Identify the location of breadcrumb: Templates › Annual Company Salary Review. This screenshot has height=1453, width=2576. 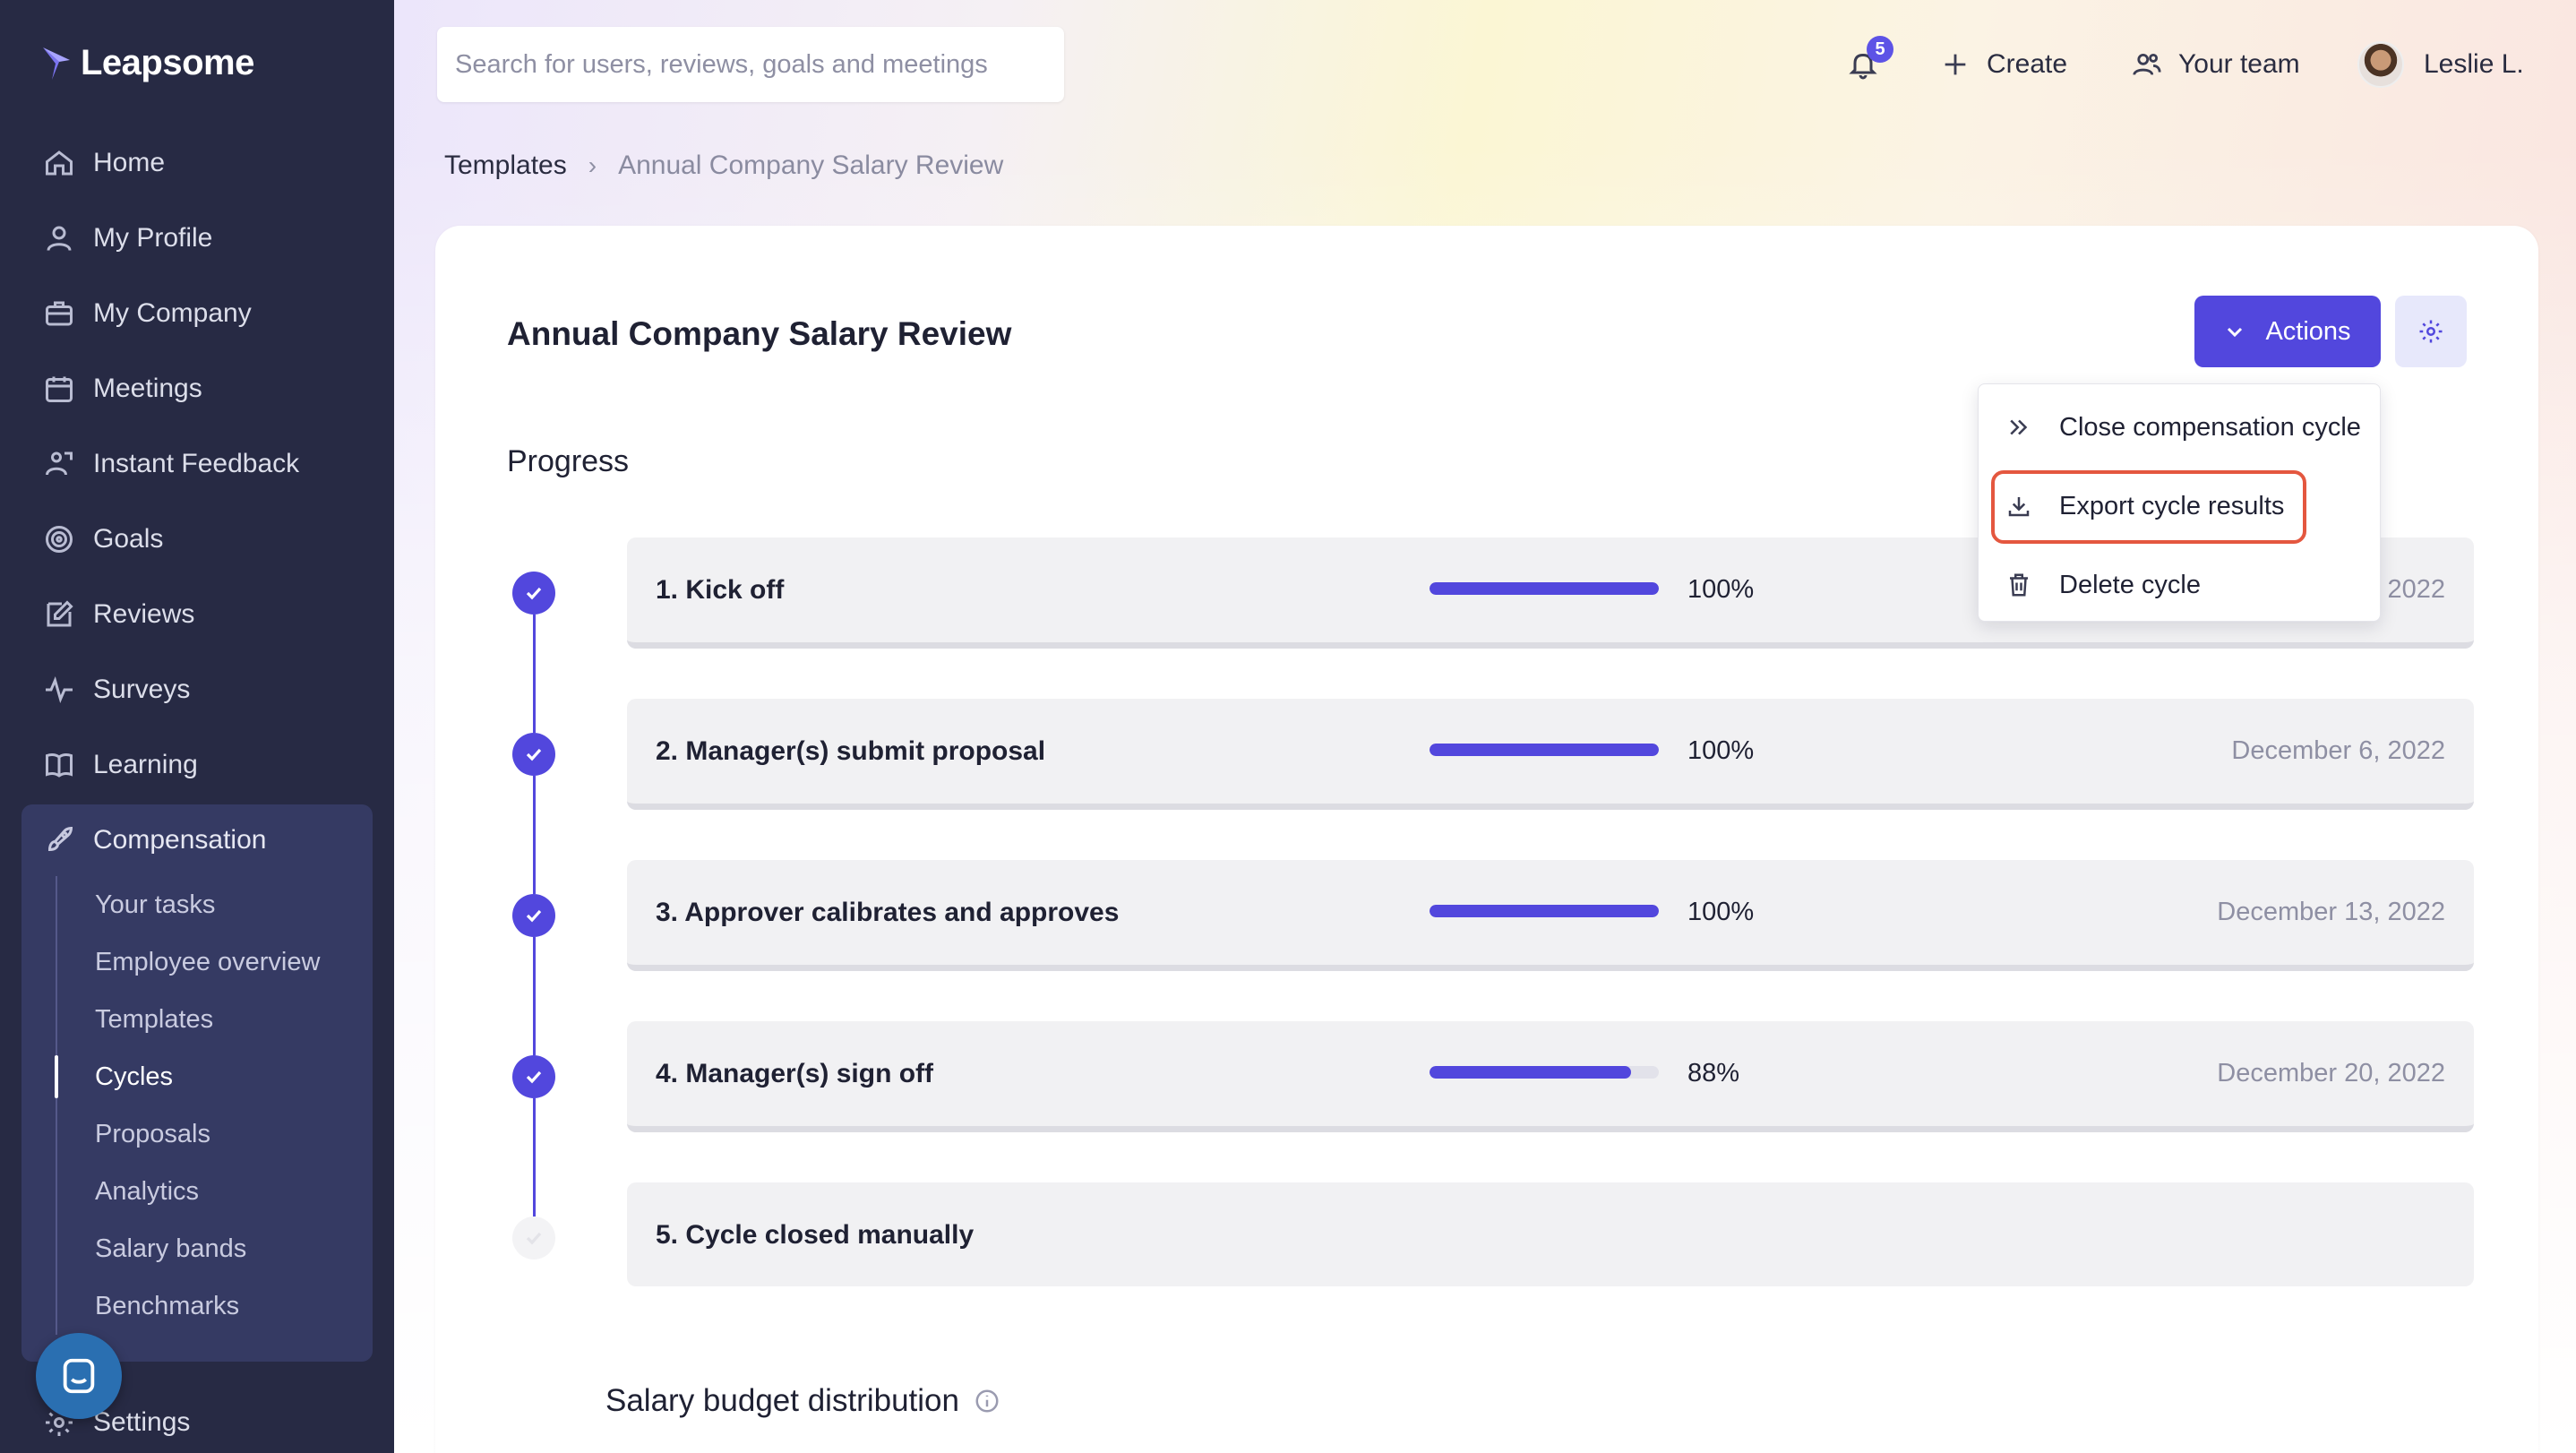
(723, 166).